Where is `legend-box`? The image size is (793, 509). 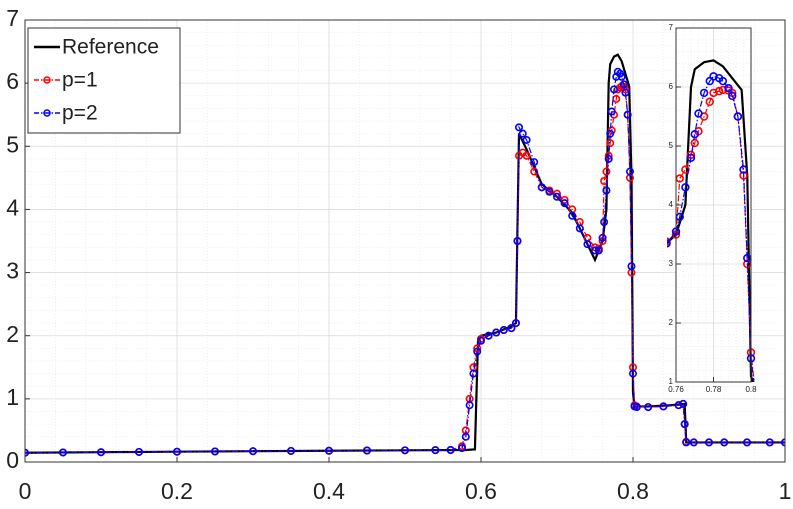 legend-box is located at coordinates (104, 80).